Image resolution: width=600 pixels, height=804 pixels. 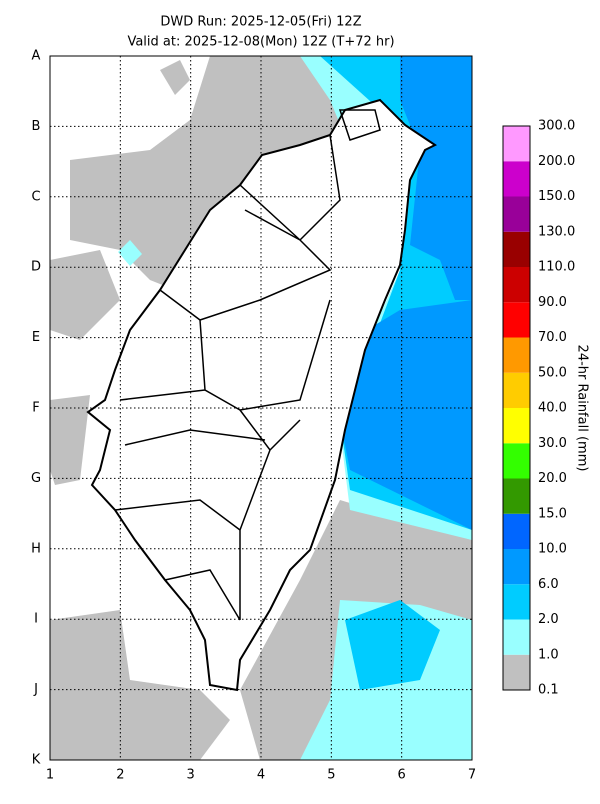 What do you see at coordinates (552, 549) in the screenshot?
I see `colorbar-label: 10.0` at bounding box center [552, 549].